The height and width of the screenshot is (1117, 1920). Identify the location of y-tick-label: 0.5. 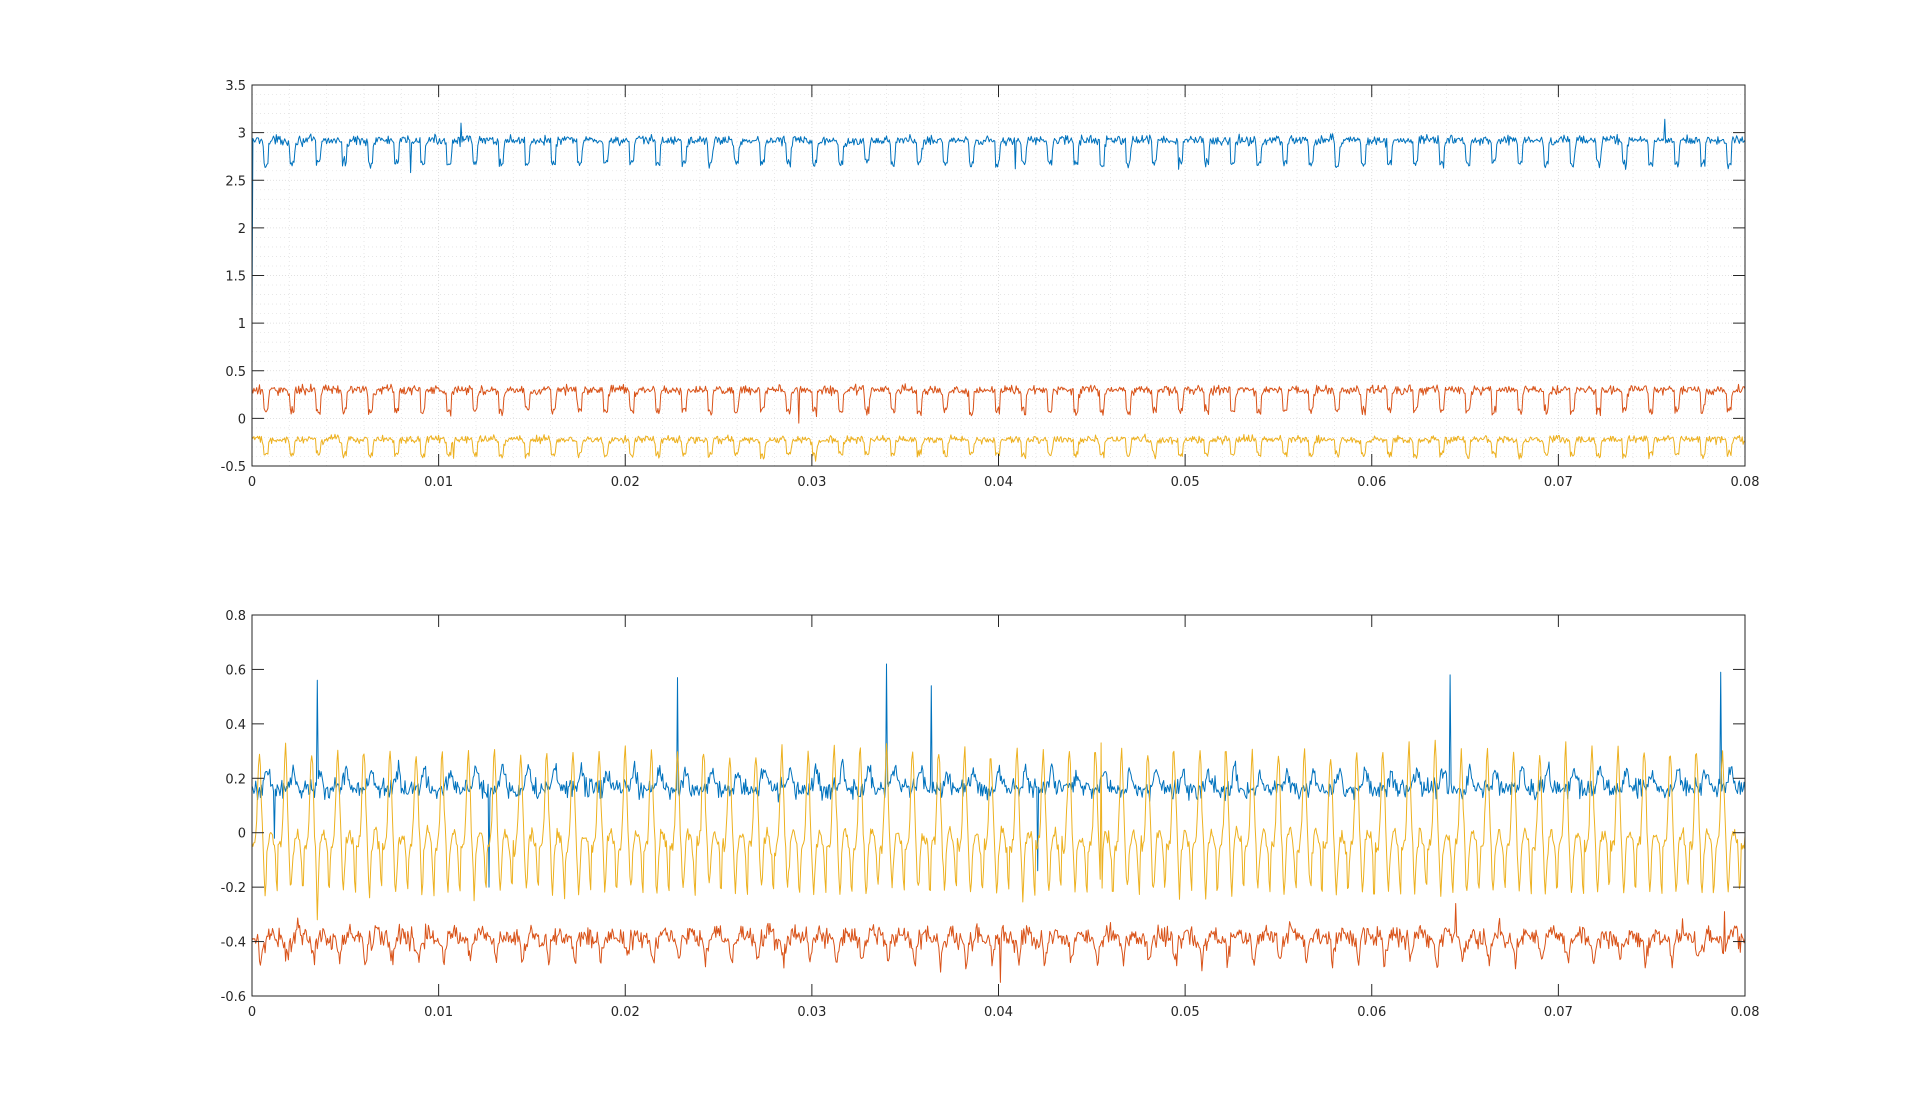
(235, 372).